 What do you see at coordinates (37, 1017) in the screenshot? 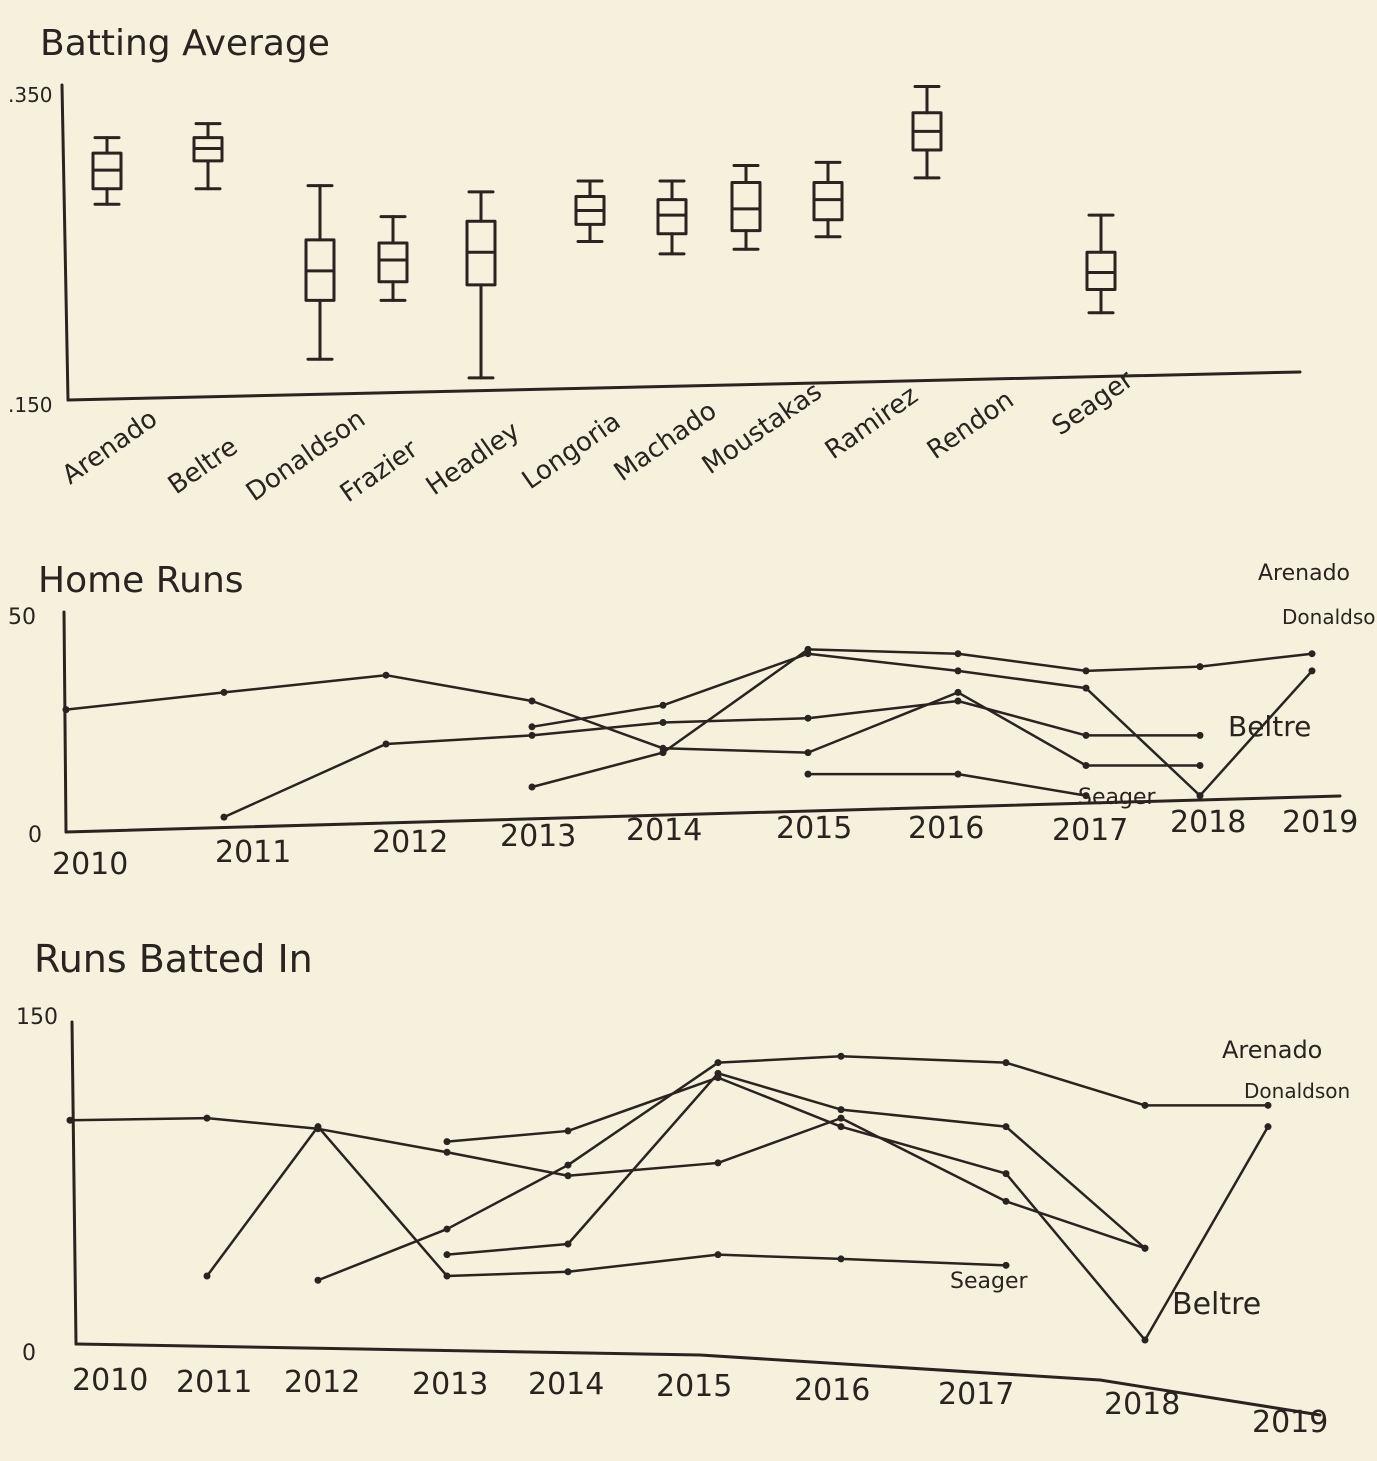
I see `y-tick-150: 150` at bounding box center [37, 1017].